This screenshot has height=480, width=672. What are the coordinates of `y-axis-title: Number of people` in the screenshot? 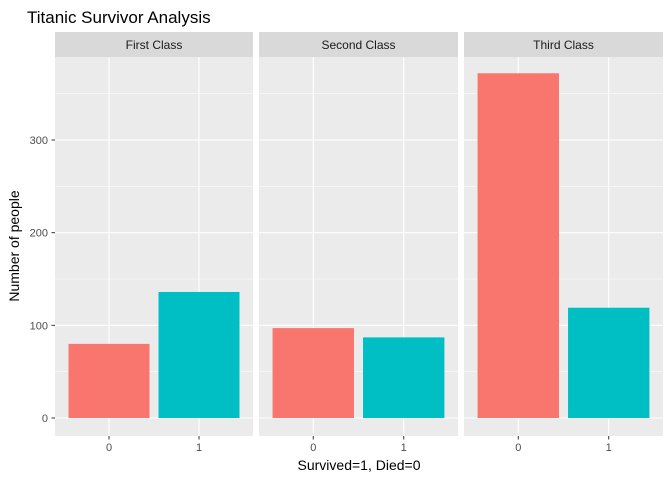 It's located at (14, 246).